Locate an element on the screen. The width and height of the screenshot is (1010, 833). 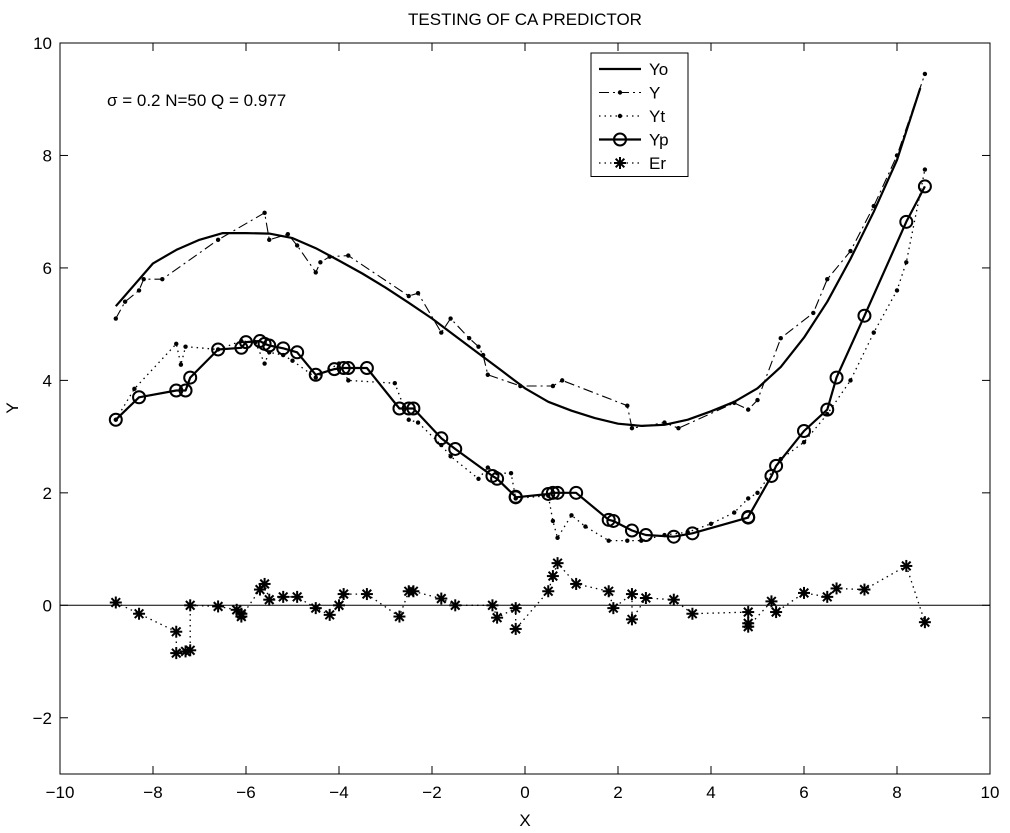
y-tick-label: 8 is located at coordinates (47, 155).